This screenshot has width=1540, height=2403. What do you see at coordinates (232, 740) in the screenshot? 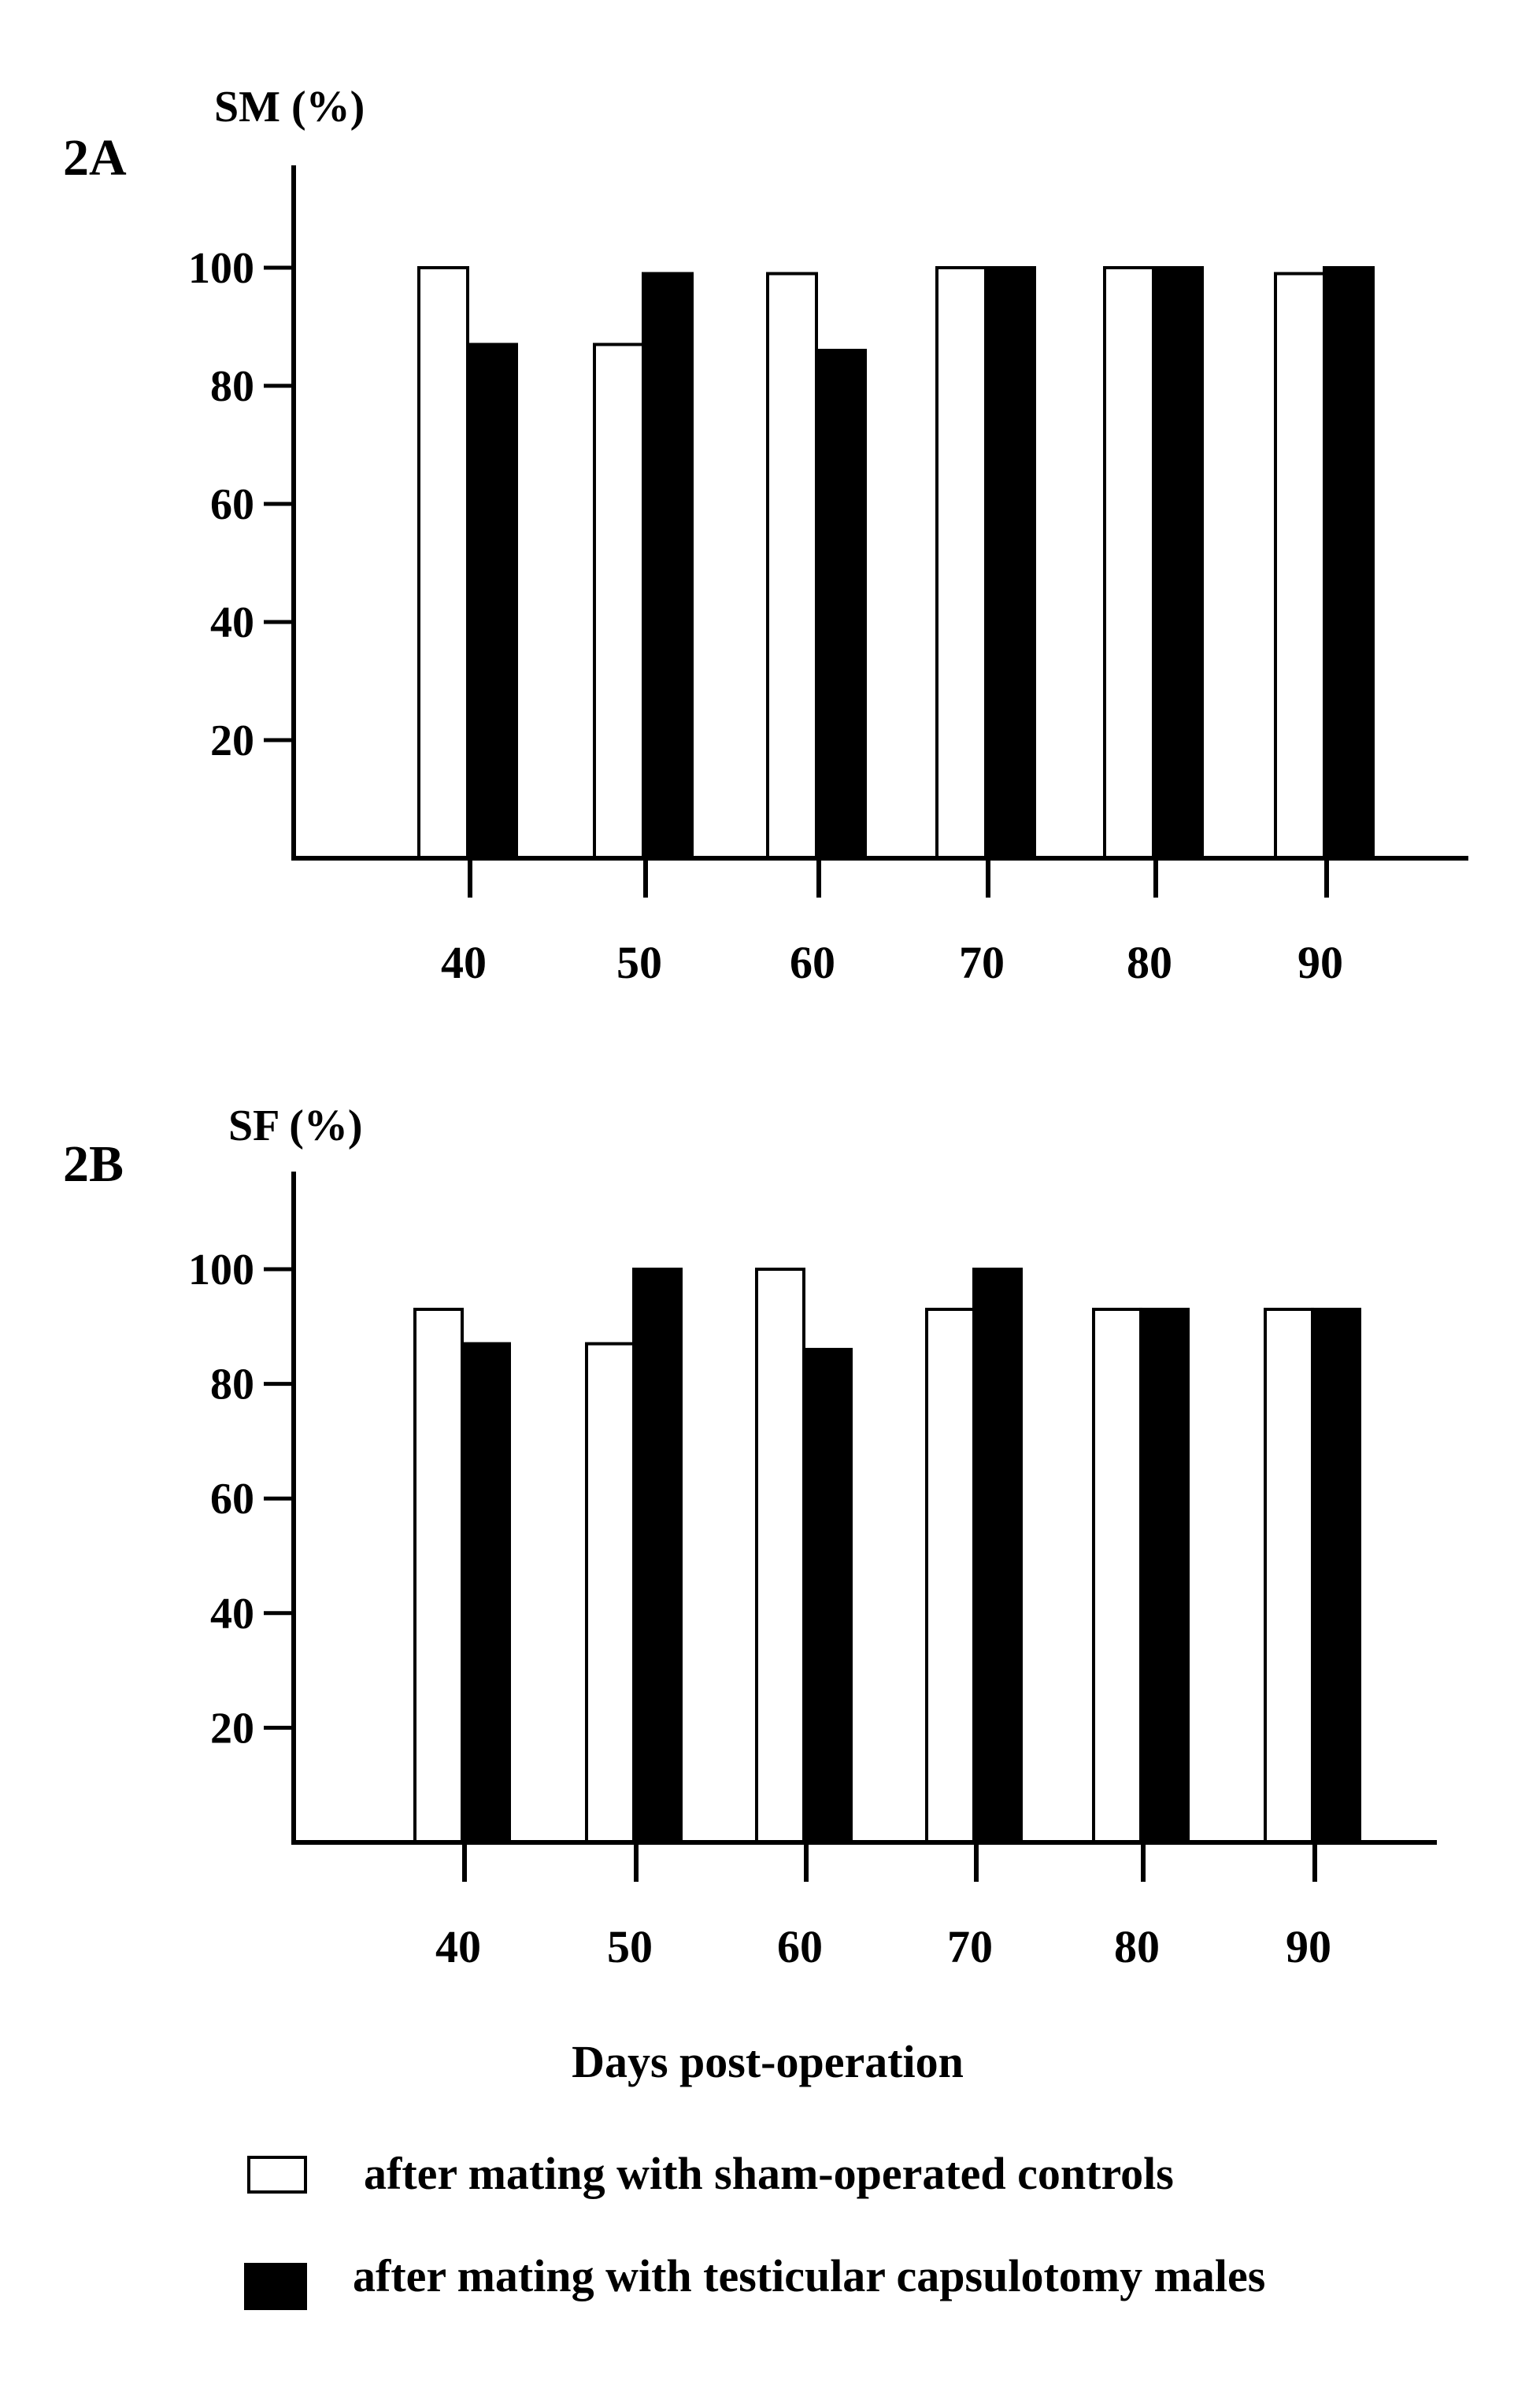
I see `y-tick-label-2a-20: 20` at bounding box center [232, 740].